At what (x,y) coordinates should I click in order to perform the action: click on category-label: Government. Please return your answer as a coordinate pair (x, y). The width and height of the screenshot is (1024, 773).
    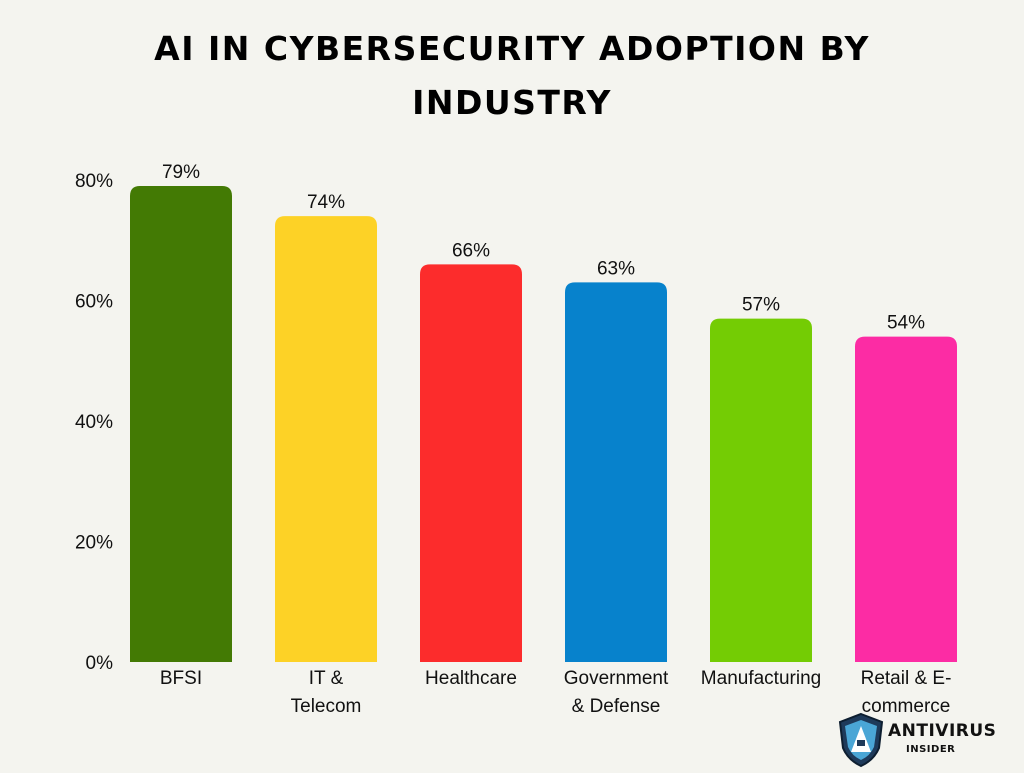
    Looking at the image, I should click on (616, 678).